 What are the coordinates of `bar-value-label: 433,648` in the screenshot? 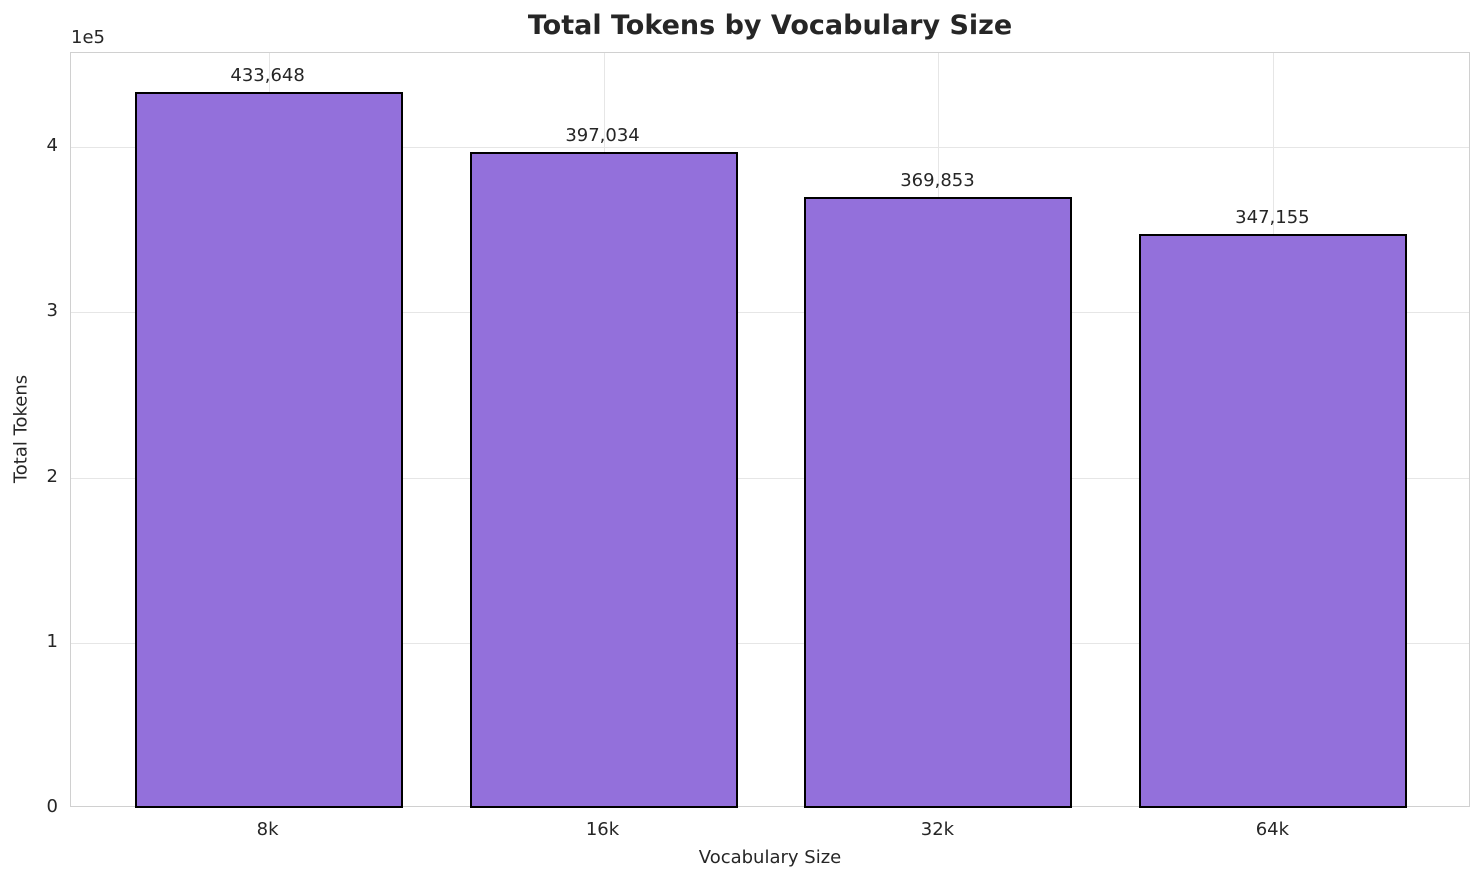 It's located at (267, 75).